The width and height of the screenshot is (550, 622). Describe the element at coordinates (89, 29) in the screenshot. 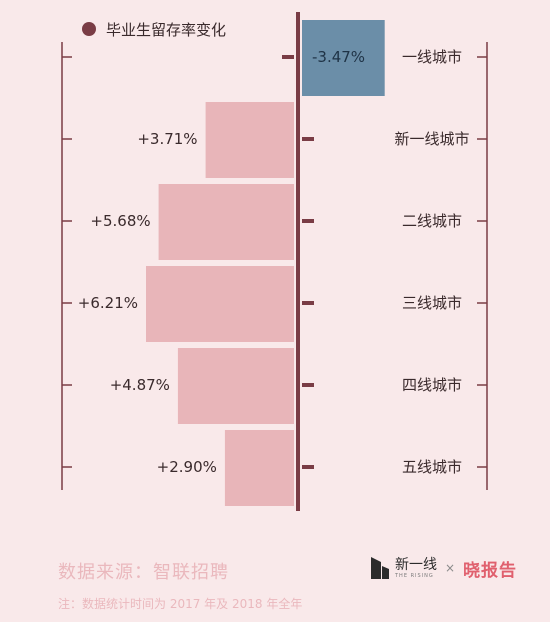

I see `legend-dot-icon` at that location.